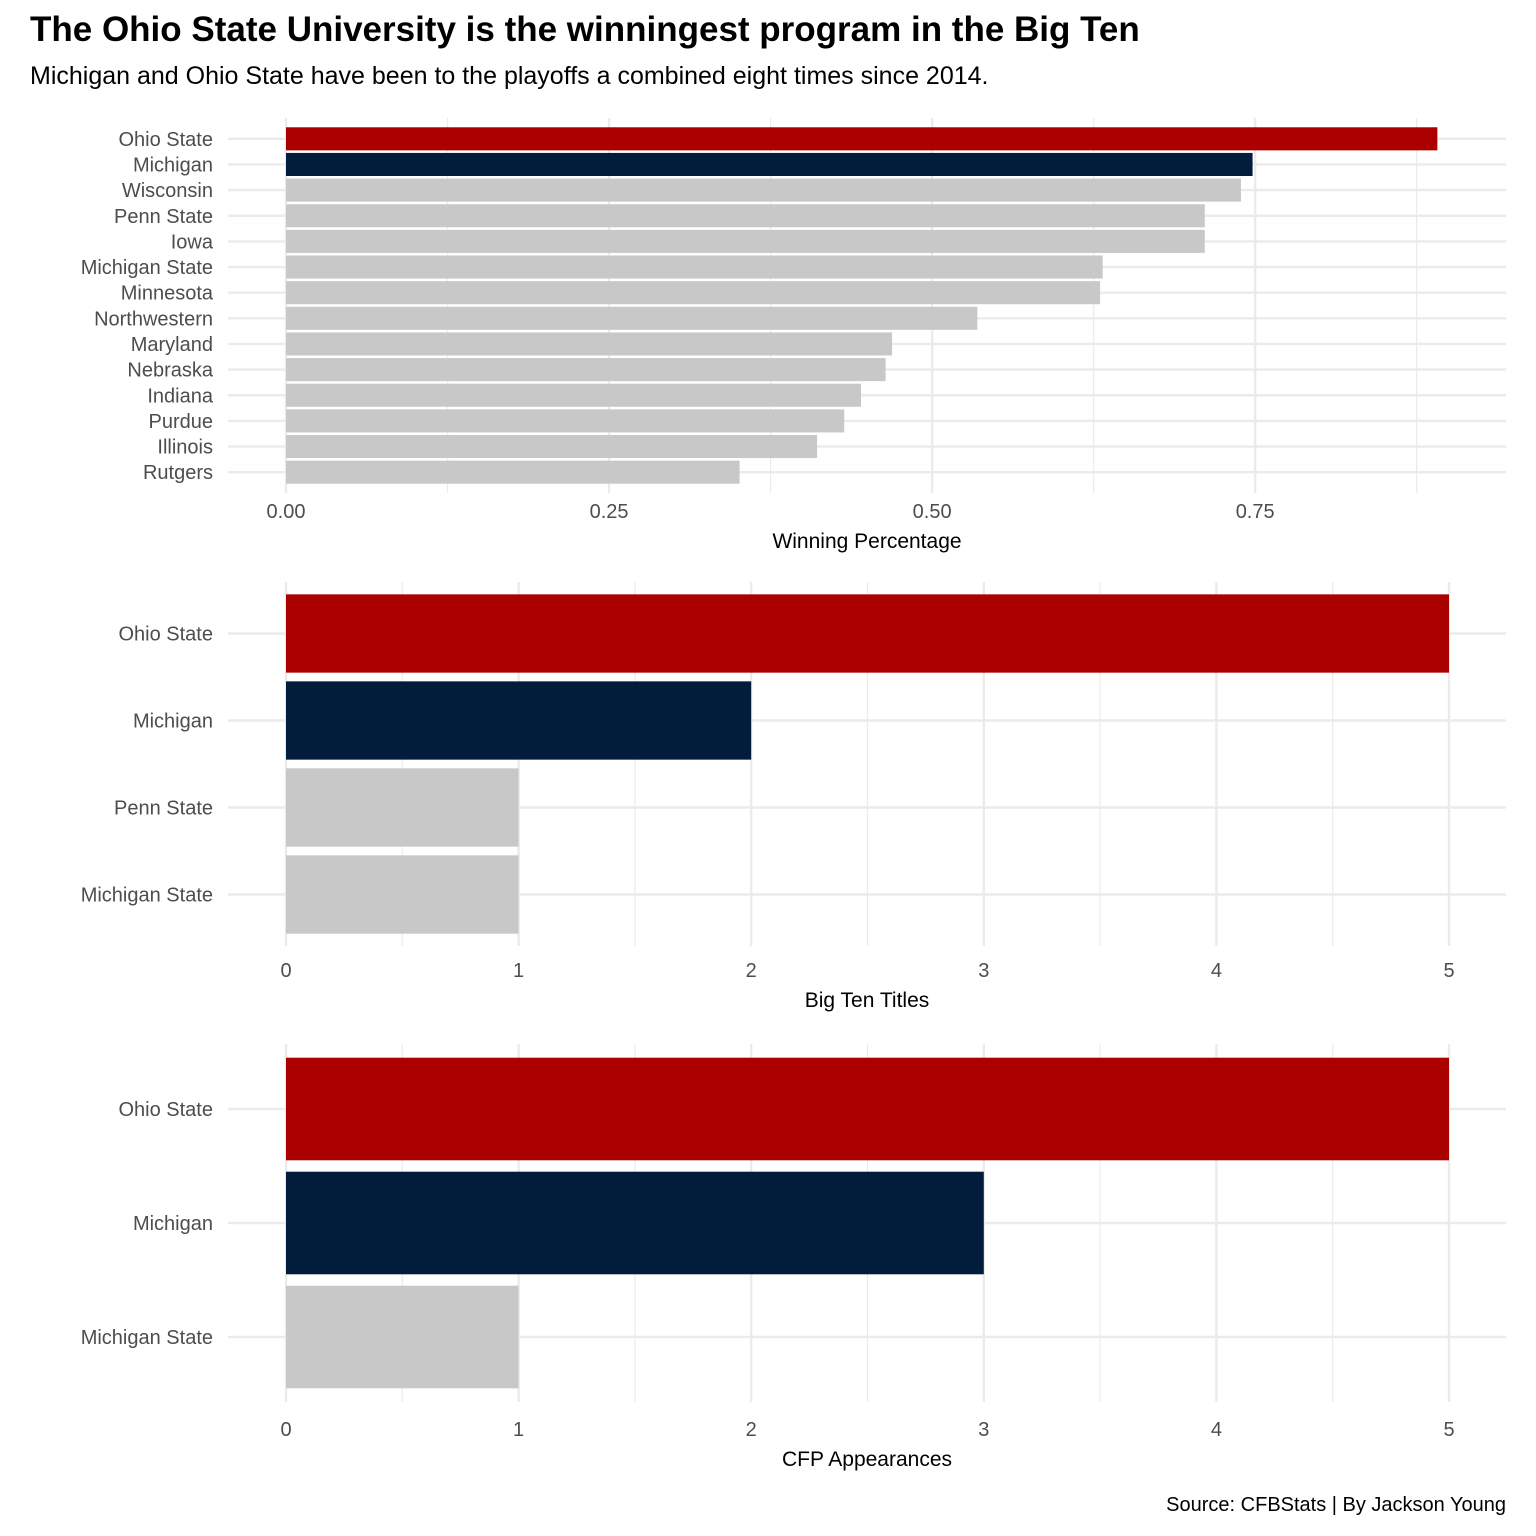  I want to click on category-label: Nebraska, so click(170, 371).